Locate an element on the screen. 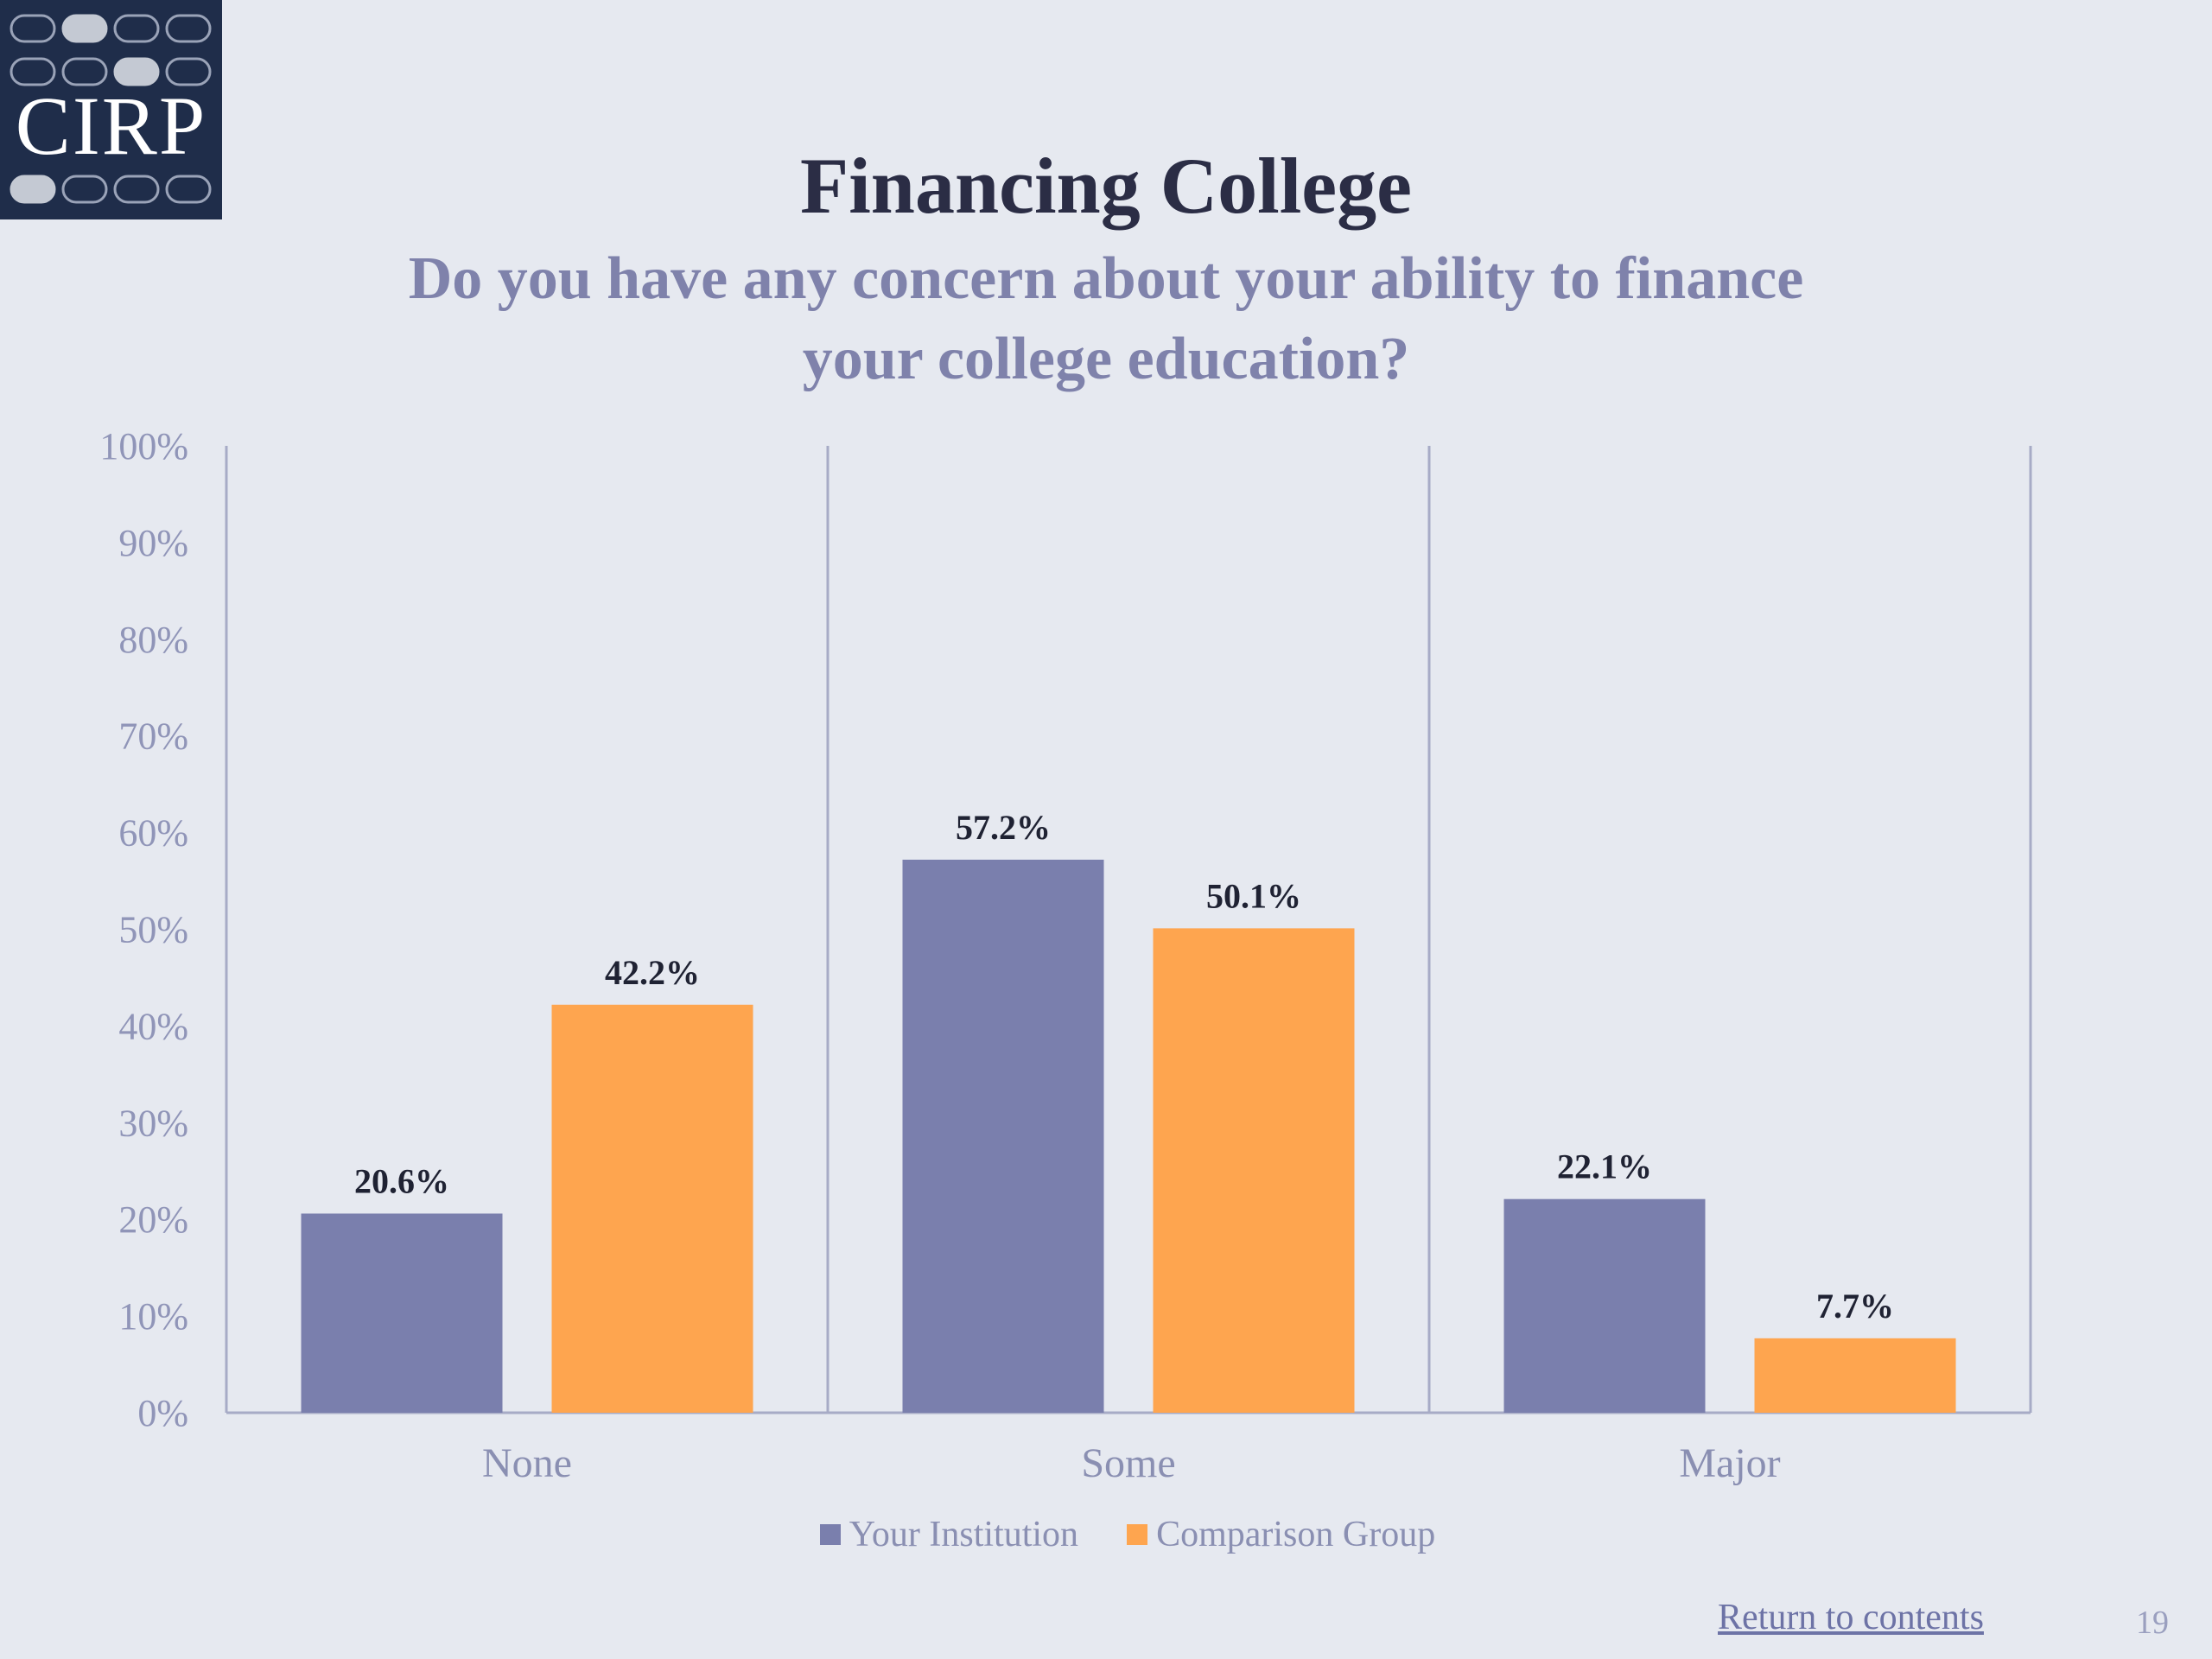  legend-label-comparison-group: Comparison Group is located at coordinates (1296, 1534).